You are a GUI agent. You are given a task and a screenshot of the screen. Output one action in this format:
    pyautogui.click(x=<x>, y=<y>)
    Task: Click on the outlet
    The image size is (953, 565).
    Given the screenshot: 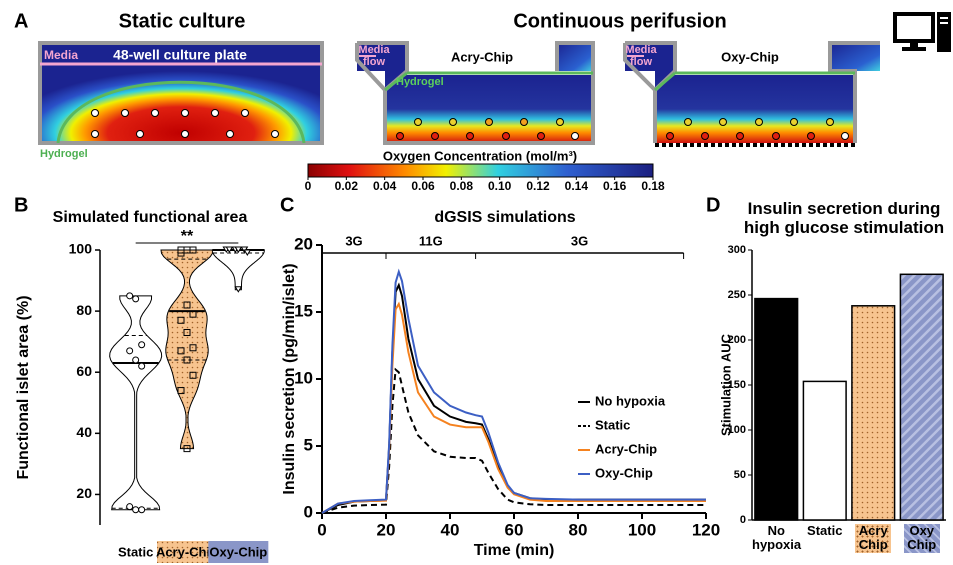 What is the action you would take?
    pyautogui.click(x=855, y=57)
    